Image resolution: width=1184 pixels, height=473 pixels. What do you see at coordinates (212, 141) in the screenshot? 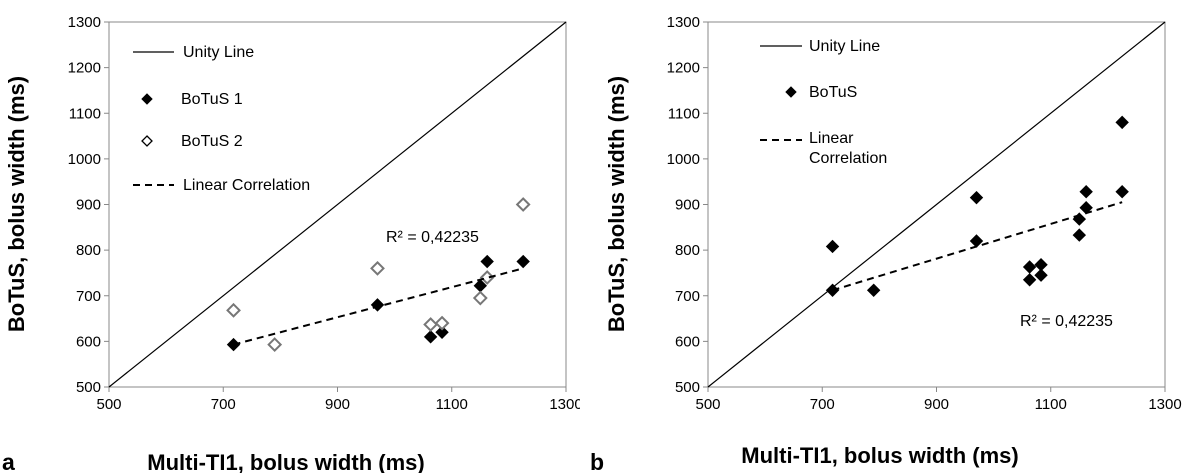
I see `legend-label-botus-2: BoTuS 2` at bounding box center [212, 141].